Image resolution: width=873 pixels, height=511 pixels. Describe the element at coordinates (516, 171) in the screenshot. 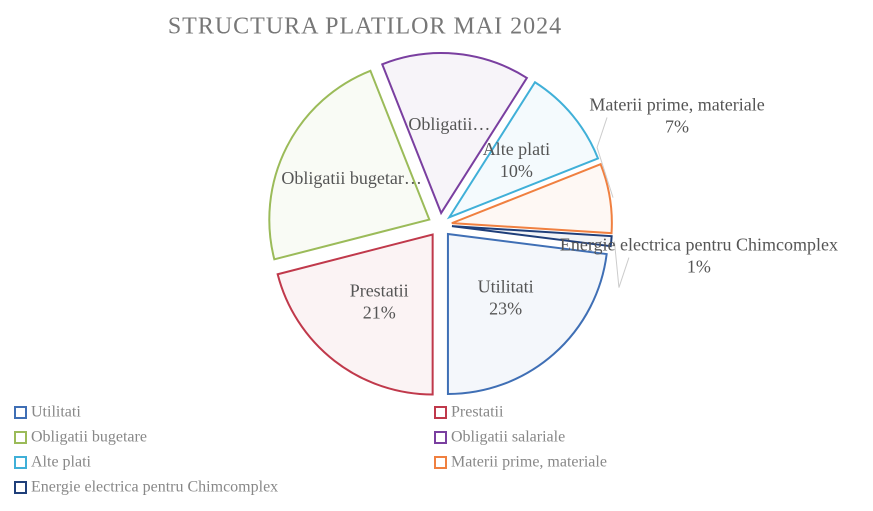

I see `slice-value: 10%` at that location.